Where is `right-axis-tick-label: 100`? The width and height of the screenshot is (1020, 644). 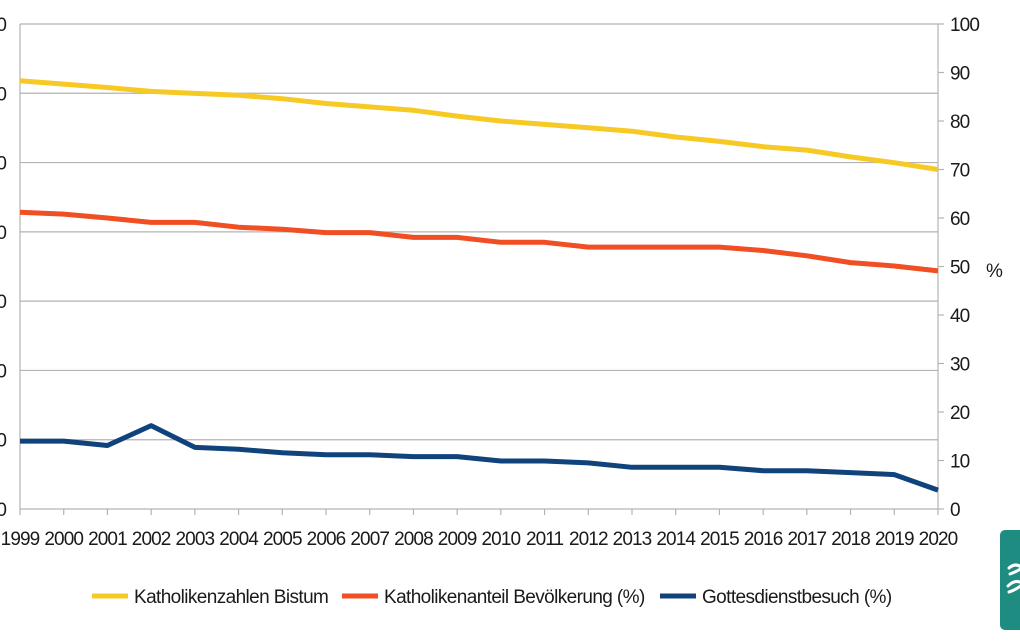
right-axis-tick-label: 100 is located at coordinates (964, 25).